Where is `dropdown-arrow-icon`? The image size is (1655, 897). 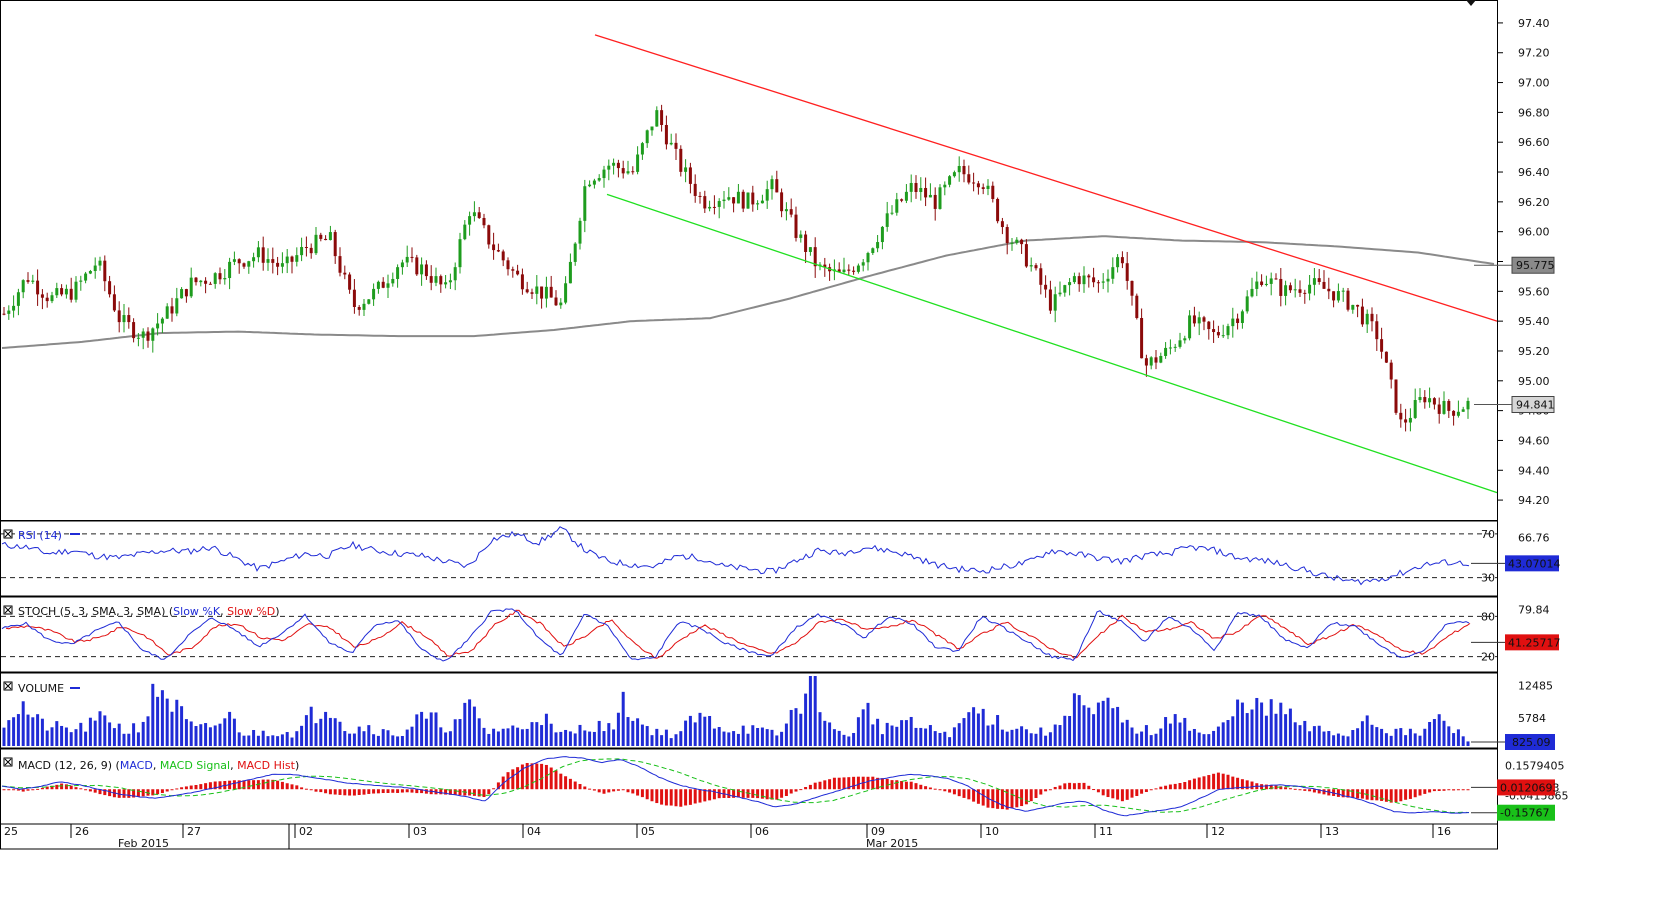
dropdown-arrow-icon is located at coordinates (1471, 3).